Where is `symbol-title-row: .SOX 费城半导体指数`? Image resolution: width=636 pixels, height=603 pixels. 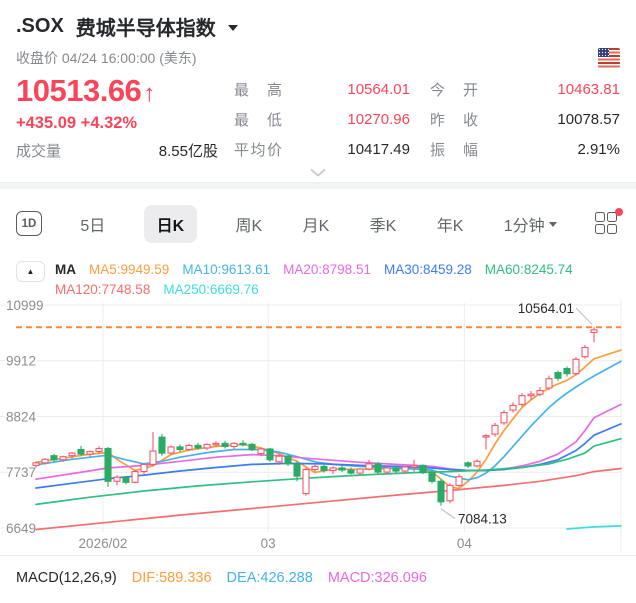 symbol-title-row: .SOX 费城半导体指数 is located at coordinates (318, 26).